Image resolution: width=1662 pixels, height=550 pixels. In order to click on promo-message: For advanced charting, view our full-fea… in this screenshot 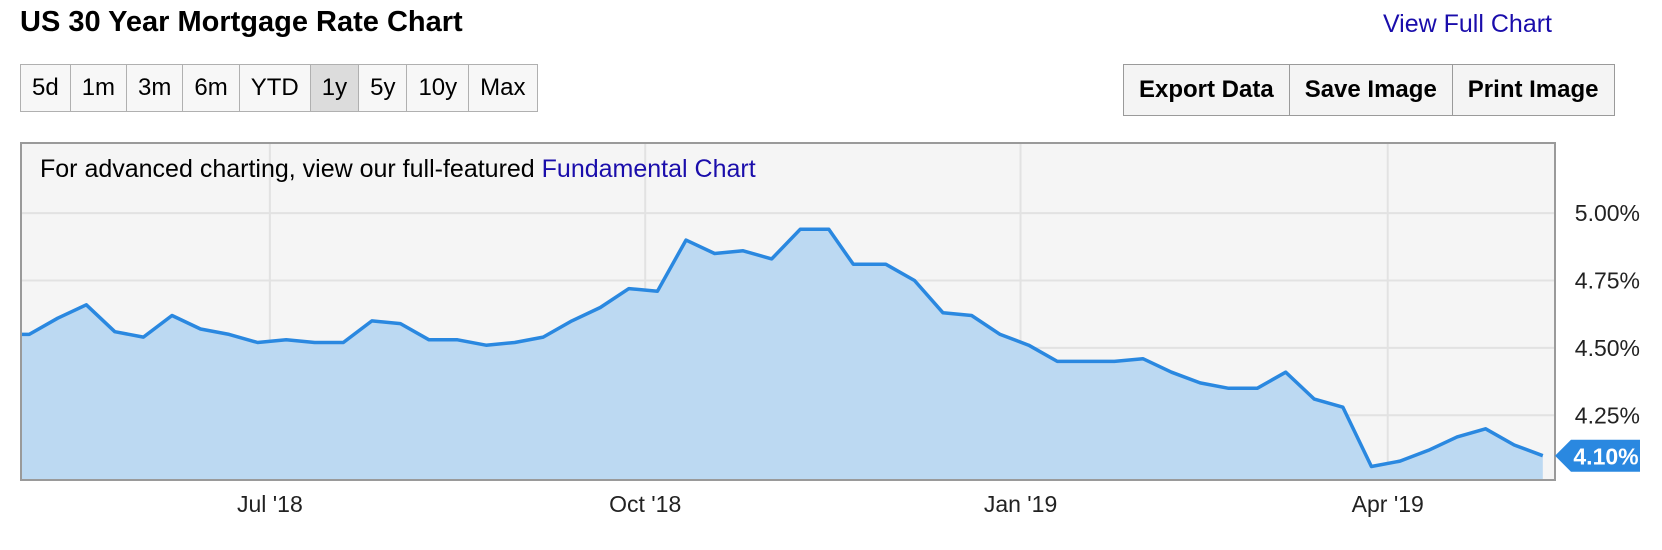, I will do `click(291, 169)`.